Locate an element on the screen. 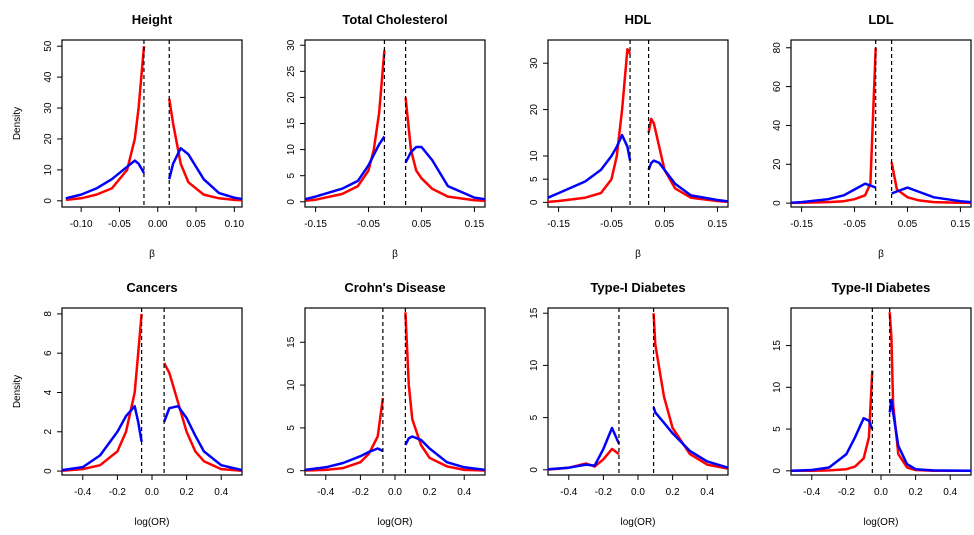 The height and width of the screenshot is (535, 974). x-tick-label: 0.00 is located at coordinates (158, 224).